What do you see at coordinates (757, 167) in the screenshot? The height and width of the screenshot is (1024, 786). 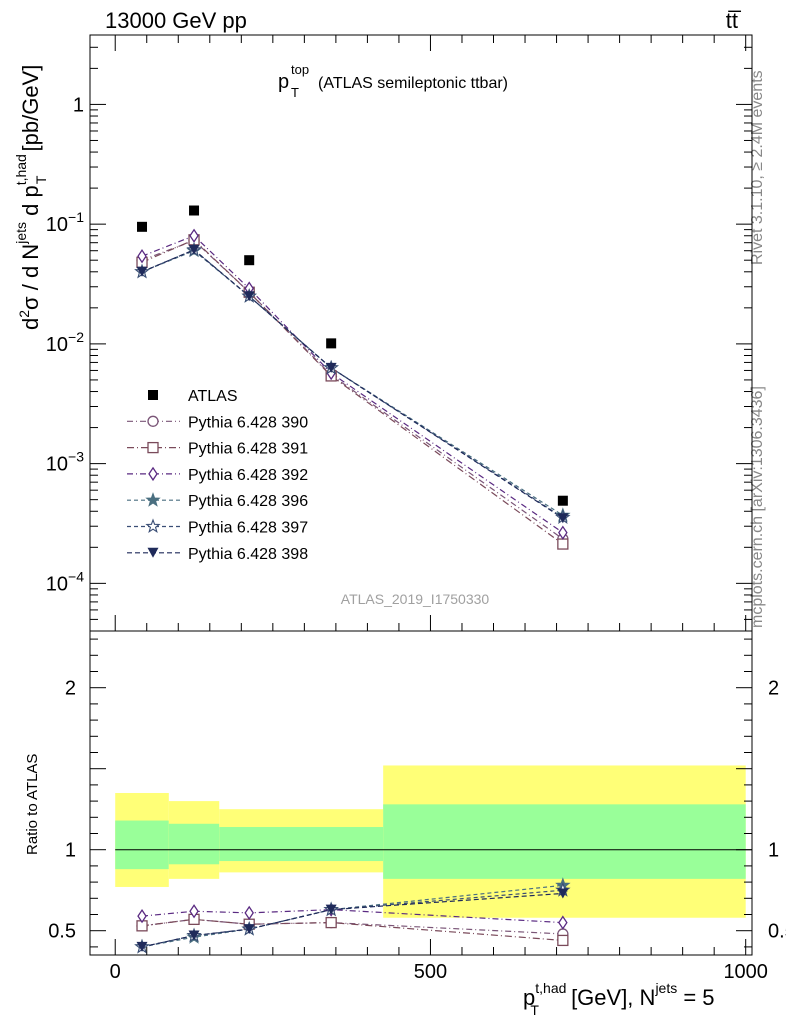 I see `rivet-version-label: Rivet 3.1.10, ≥ 2.4M events` at bounding box center [757, 167].